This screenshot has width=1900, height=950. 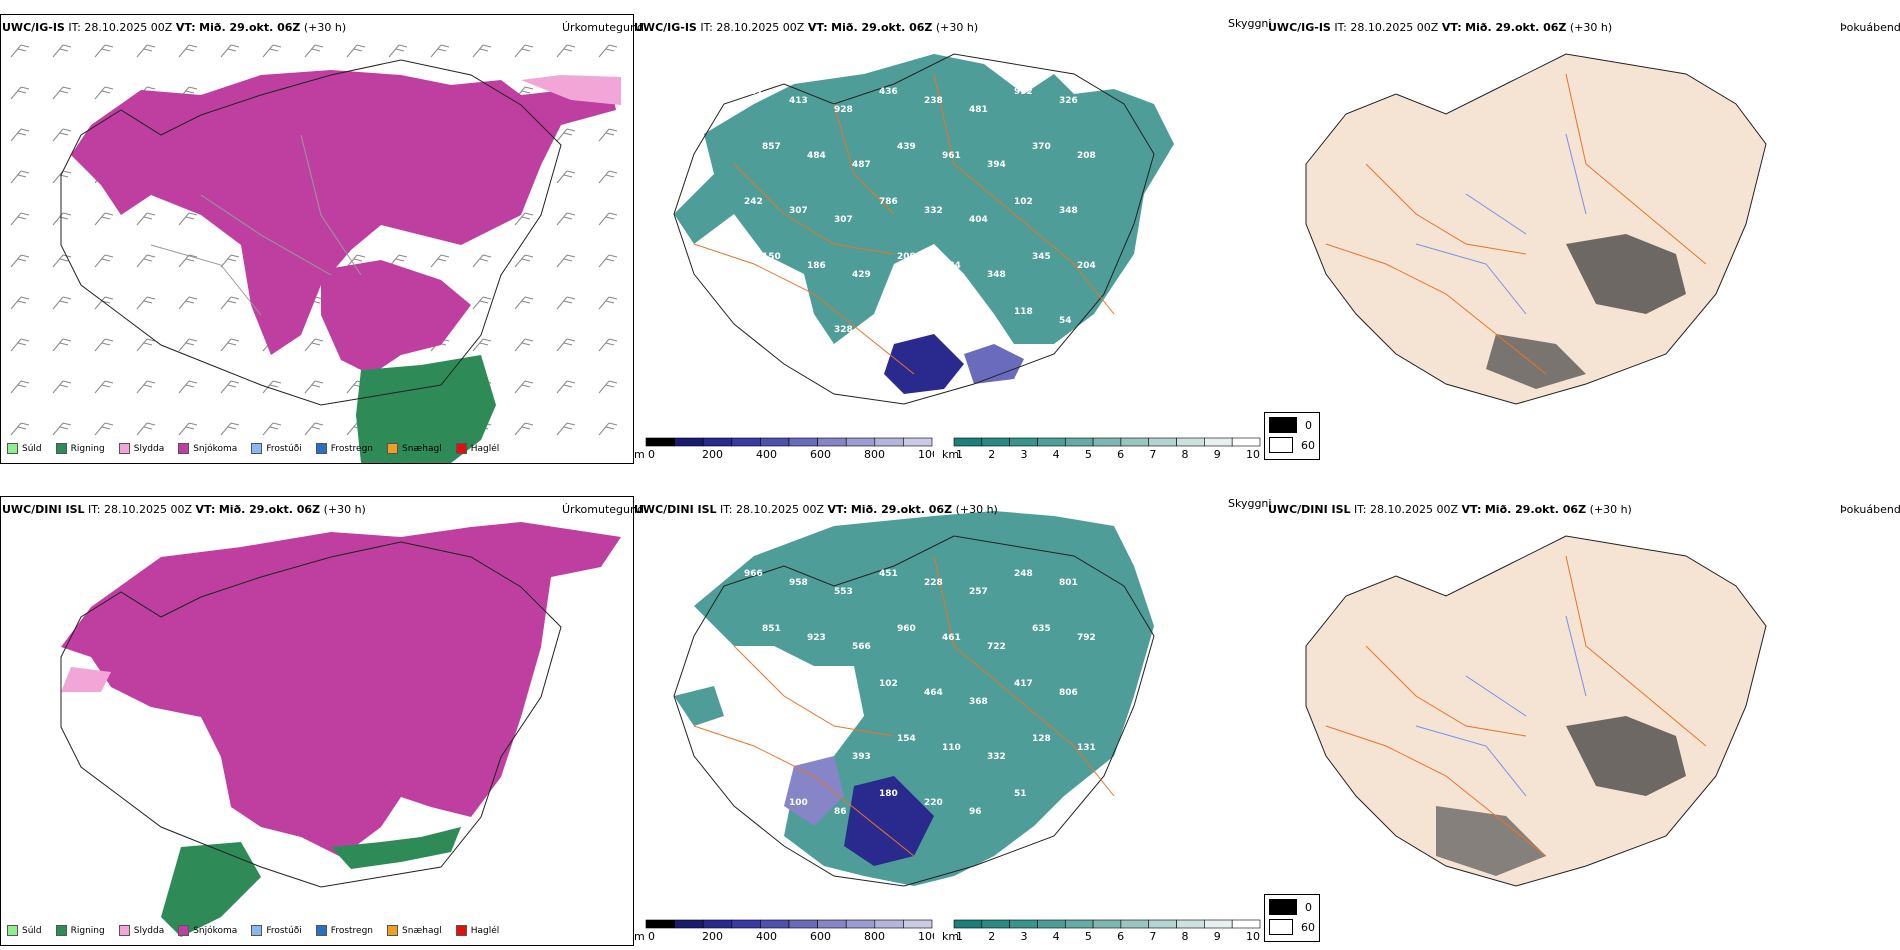 I want to click on colorbar-tick: 6, so click(x=1120, y=936).